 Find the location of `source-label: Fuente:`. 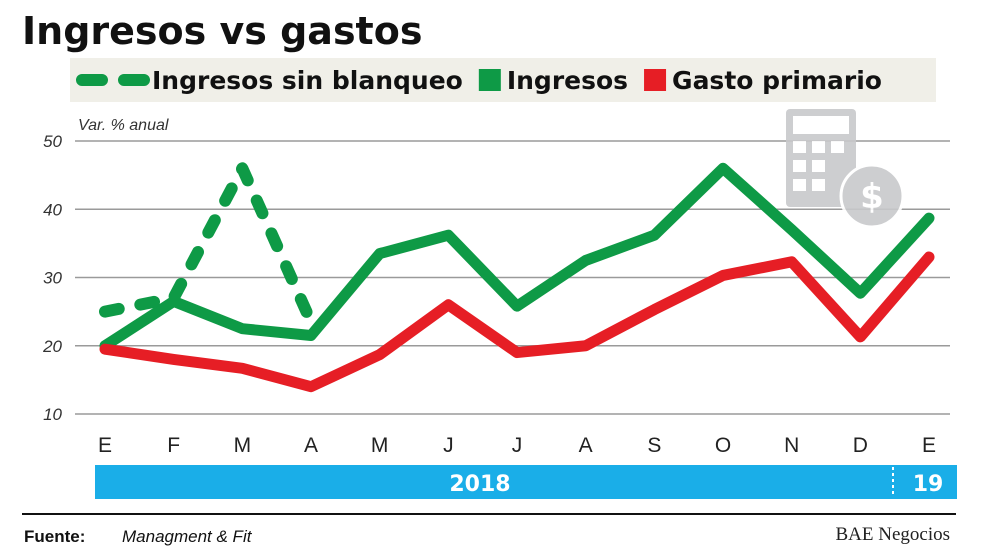

source-label: Fuente: is located at coordinates (54, 536).